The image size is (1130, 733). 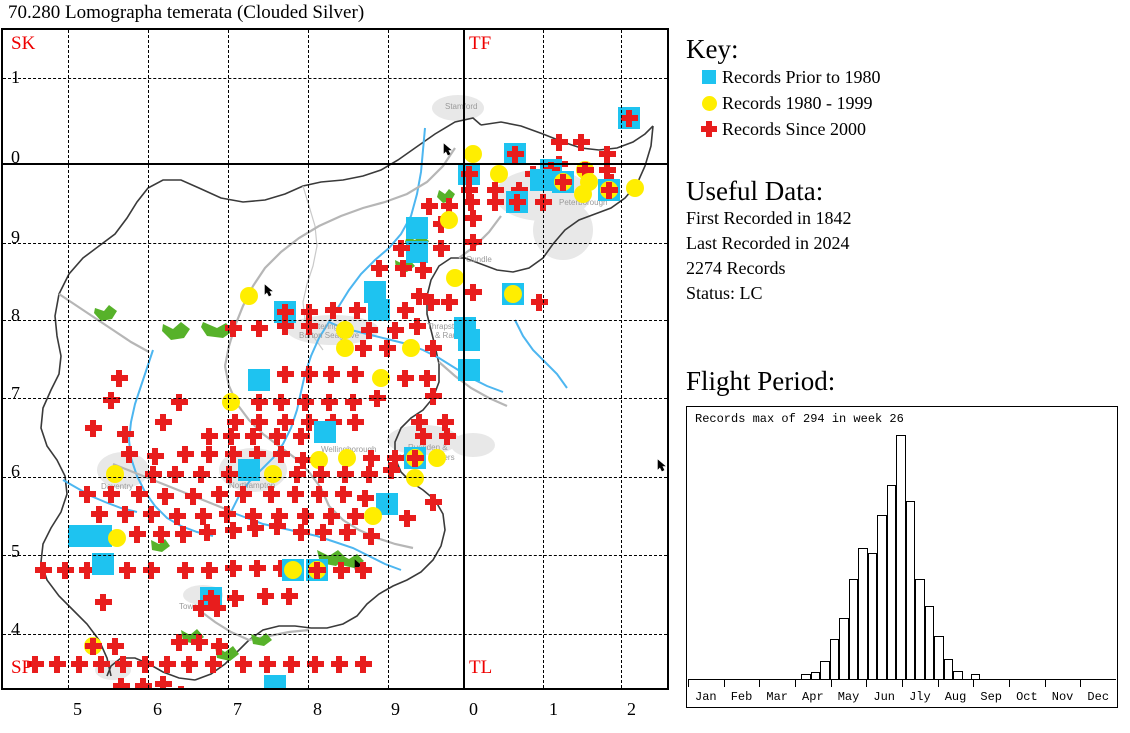 I want to click on key-item-1980-1999: Records 1980 - 1999, so click(x=788, y=103).